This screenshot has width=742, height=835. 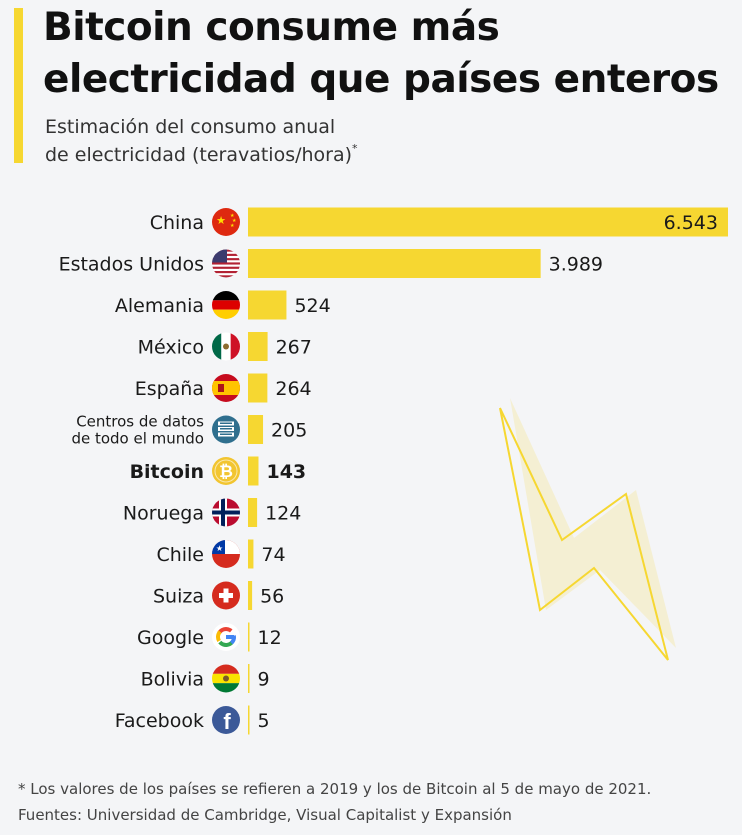 What do you see at coordinates (140, 422) in the screenshot?
I see `category-label-line: Centros de datos` at bounding box center [140, 422].